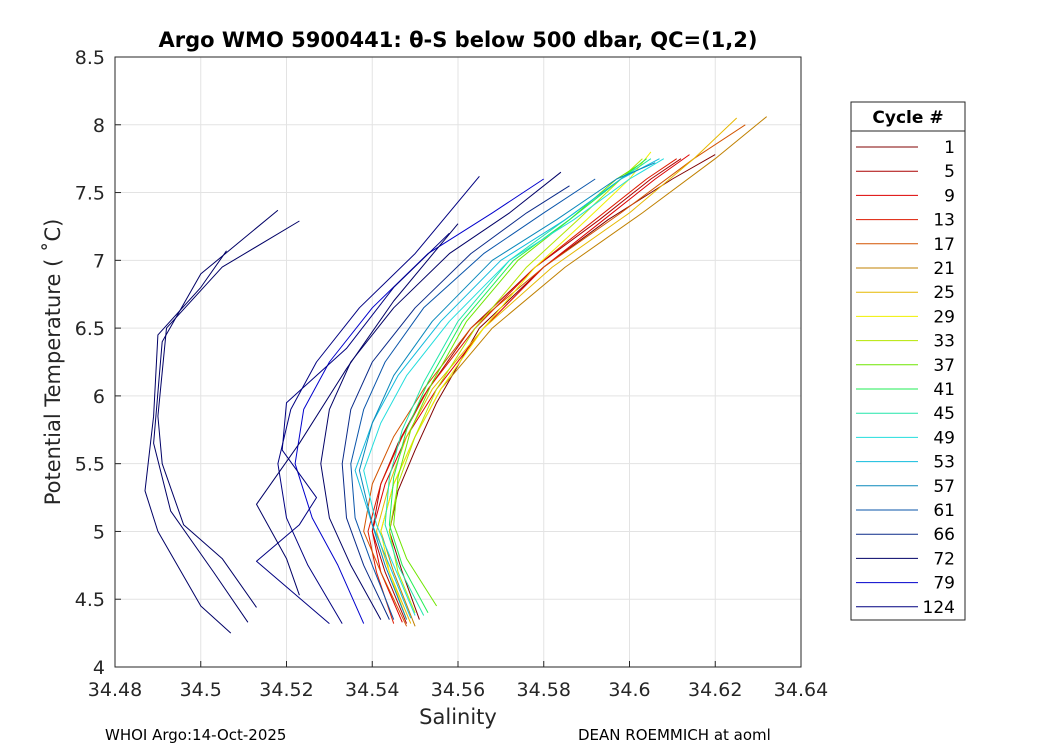 The height and width of the screenshot is (750, 1050). I want to click on y-tick-label: 5.5, so click(90, 465).